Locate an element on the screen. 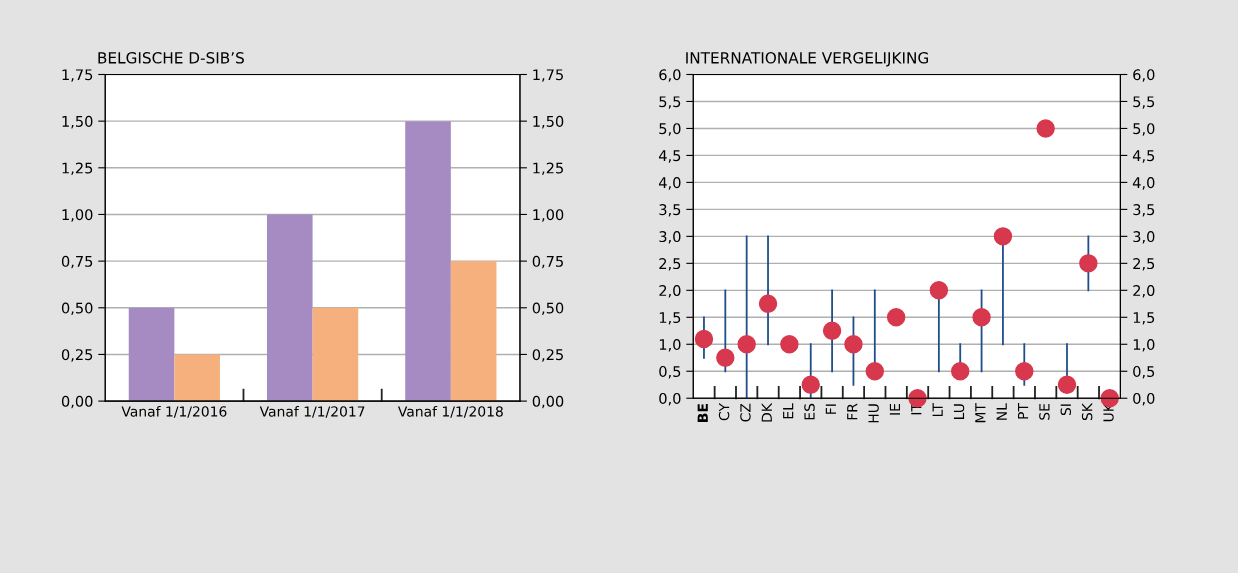  y-tick-label: 0,25 is located at coordinates (77, 355).